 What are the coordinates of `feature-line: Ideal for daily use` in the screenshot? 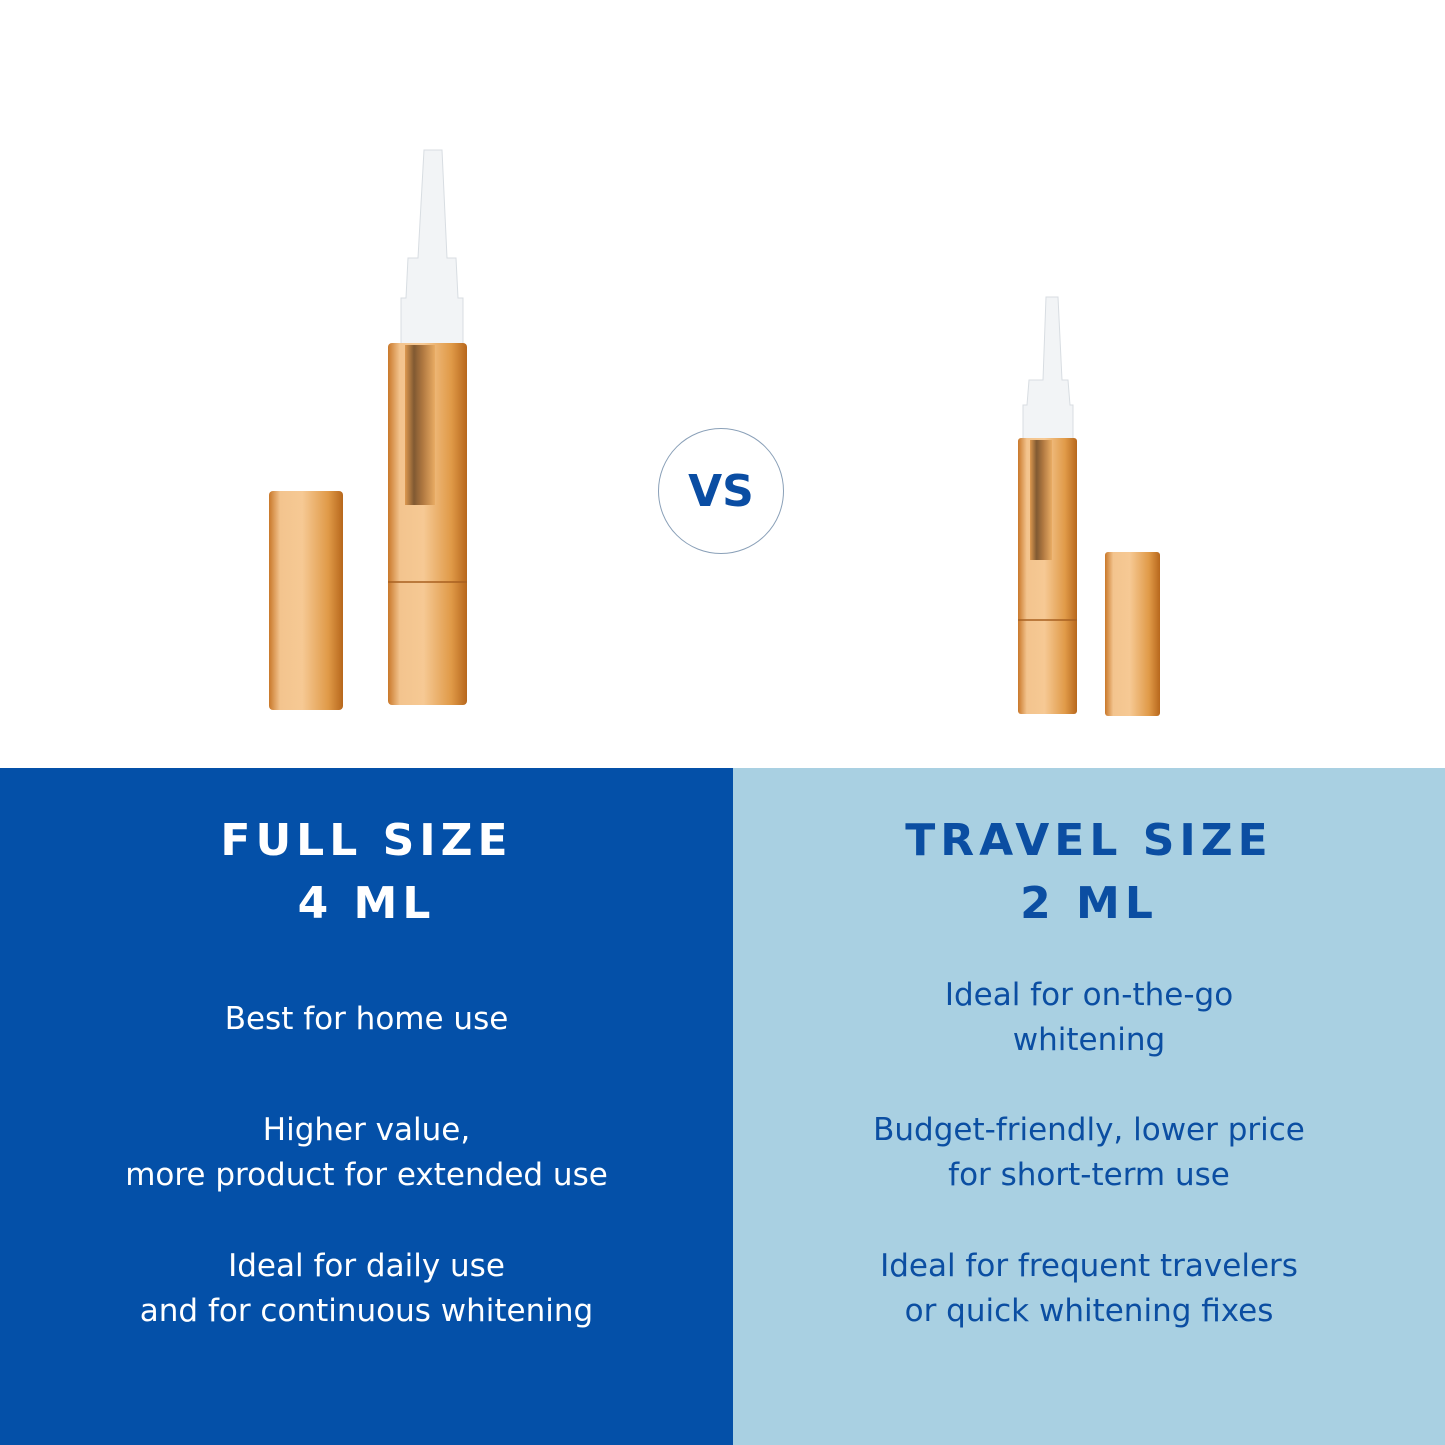 It's located at (366, 1266).